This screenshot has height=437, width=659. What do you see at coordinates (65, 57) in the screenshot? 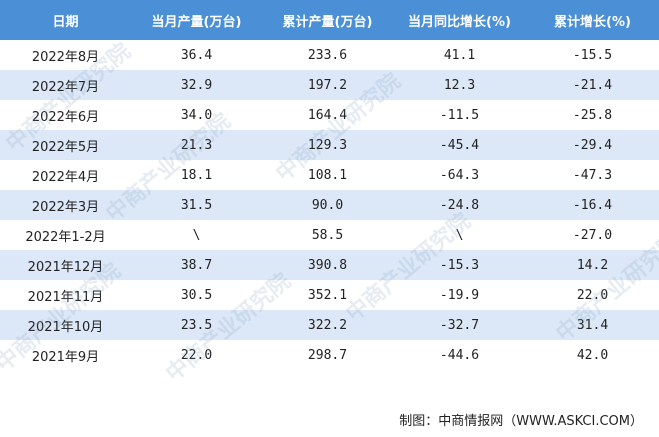
I see `cell-date: 2022年8月` at bounding box center [65, 57].